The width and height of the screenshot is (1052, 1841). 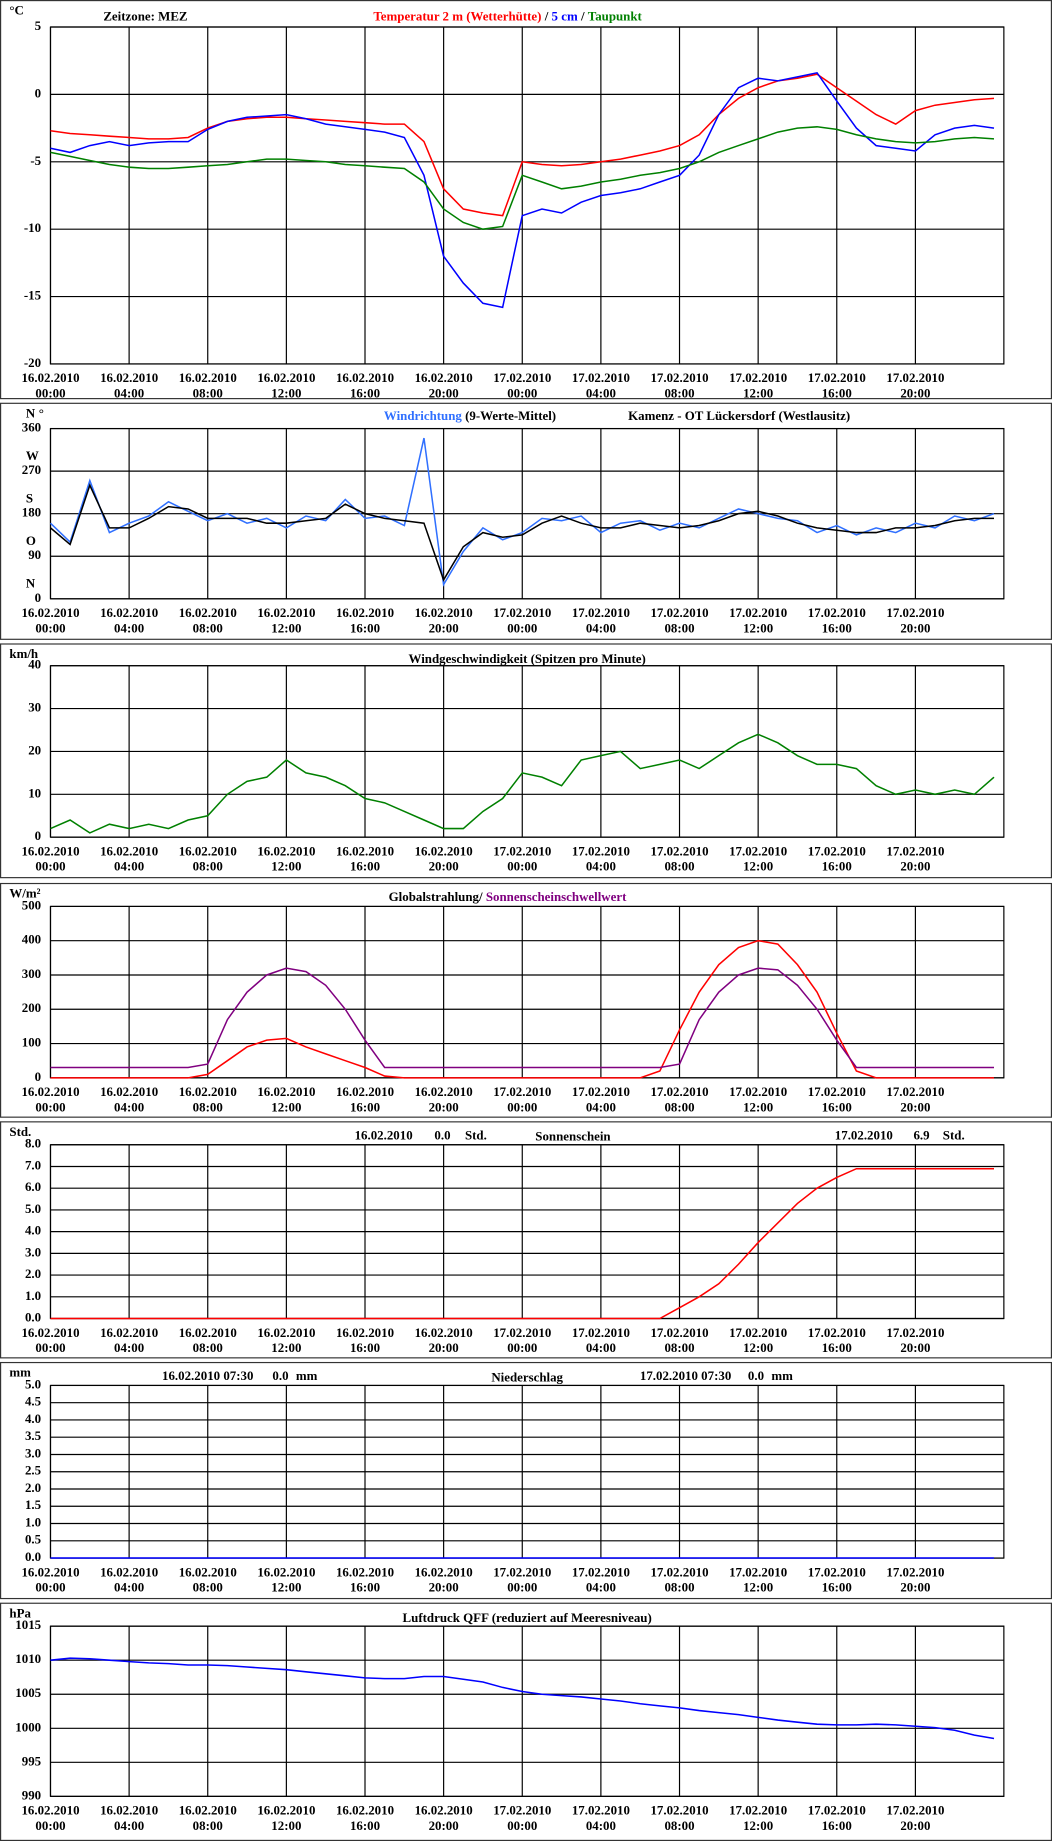 What do you see at coordinates (28, 1658) in the screenshot?
I see `y-tick-label: 1010` at bounding box center [28, 1658].